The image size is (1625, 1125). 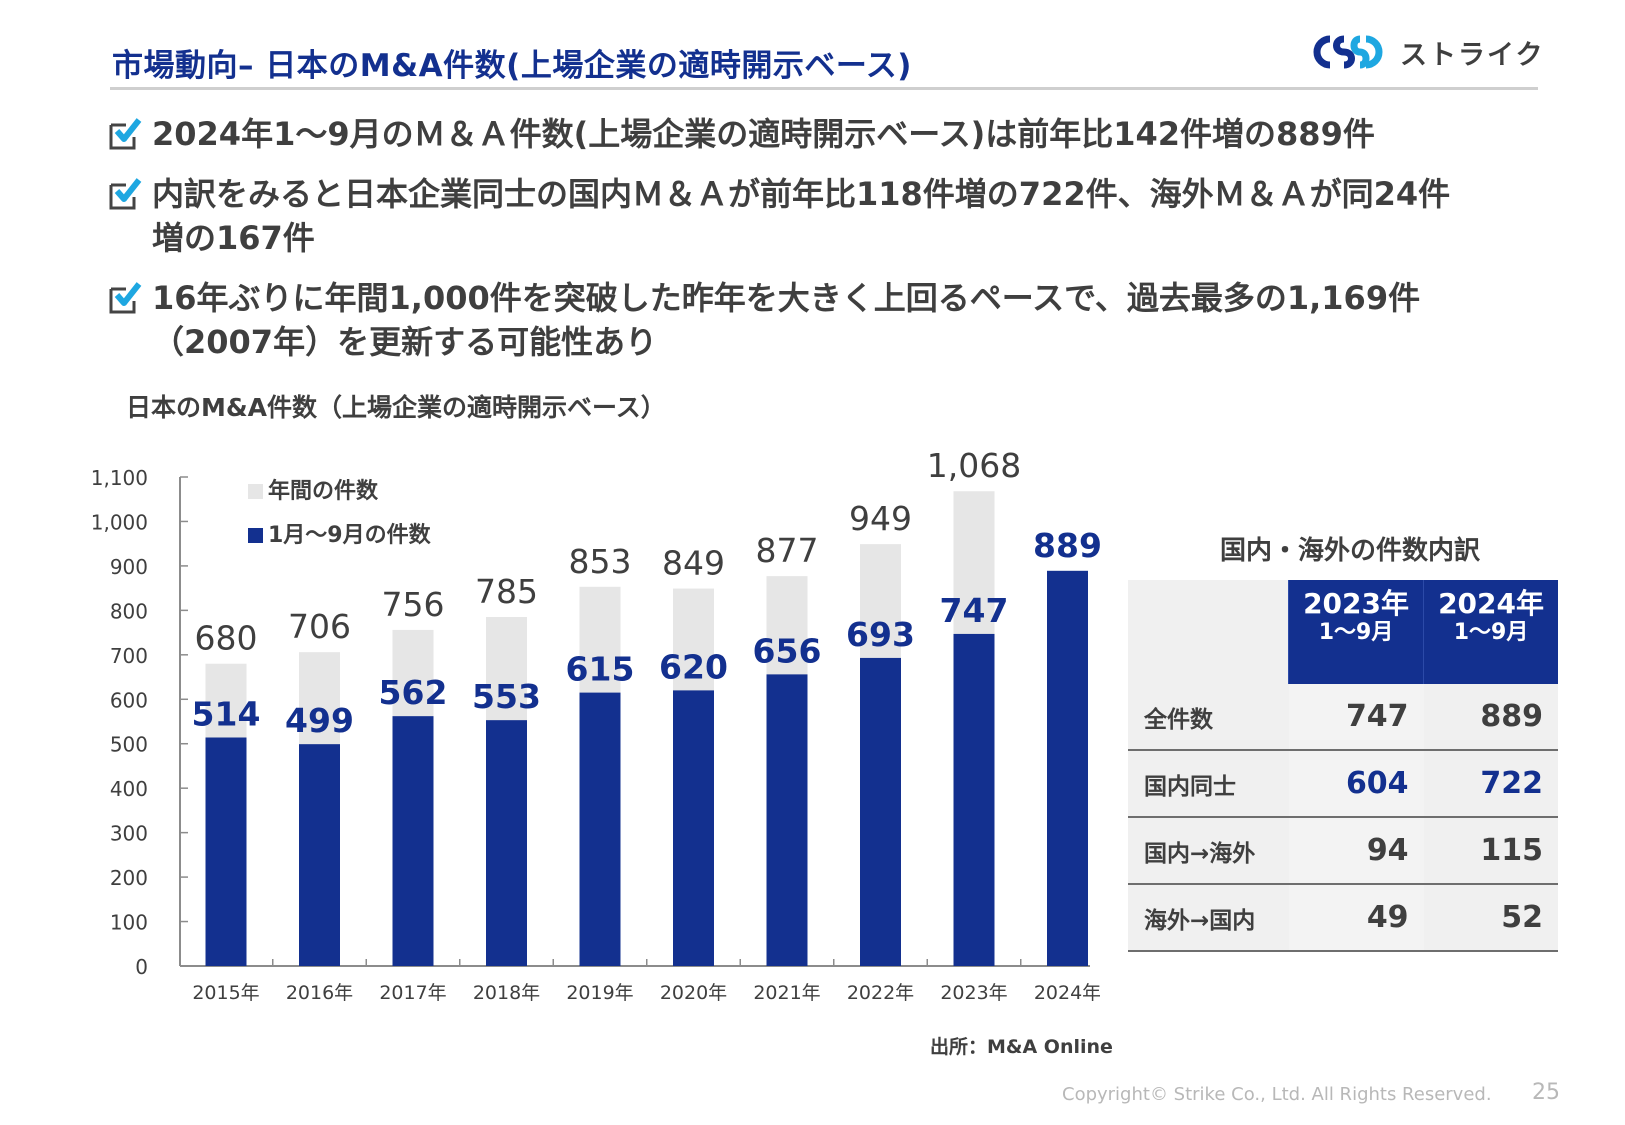 What do you see at coordinates (412, 993) in the screenshot?
I see `x-tick-label: 2017年` at bounding box center [412, 993].